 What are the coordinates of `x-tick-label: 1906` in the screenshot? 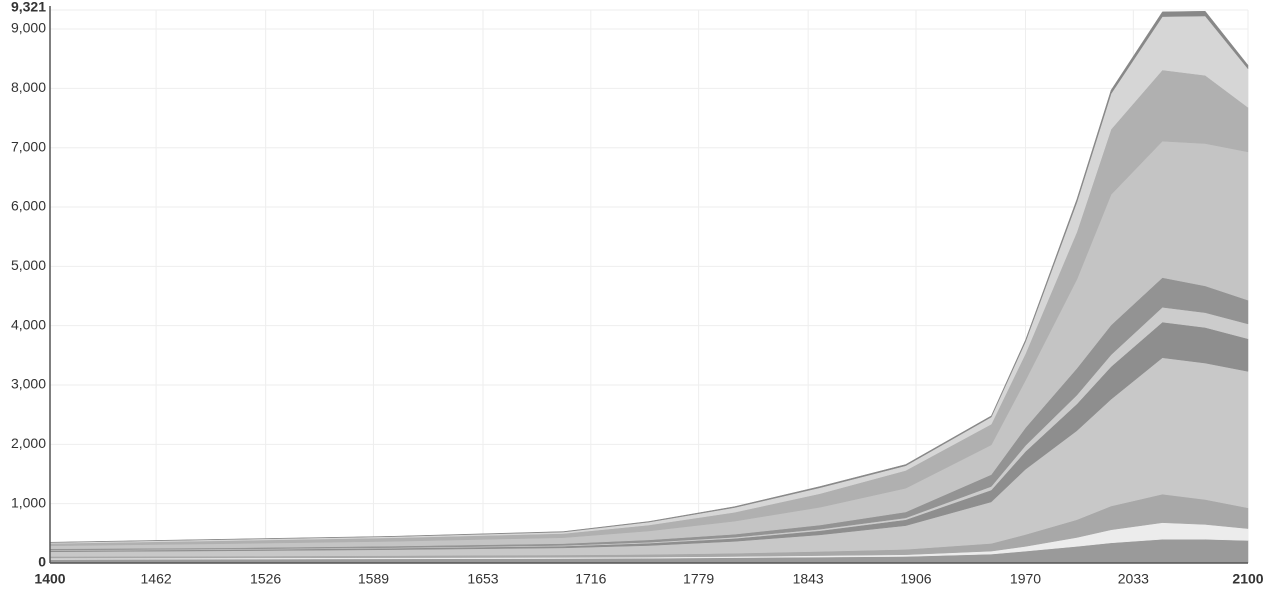 It's located at (915, 579).